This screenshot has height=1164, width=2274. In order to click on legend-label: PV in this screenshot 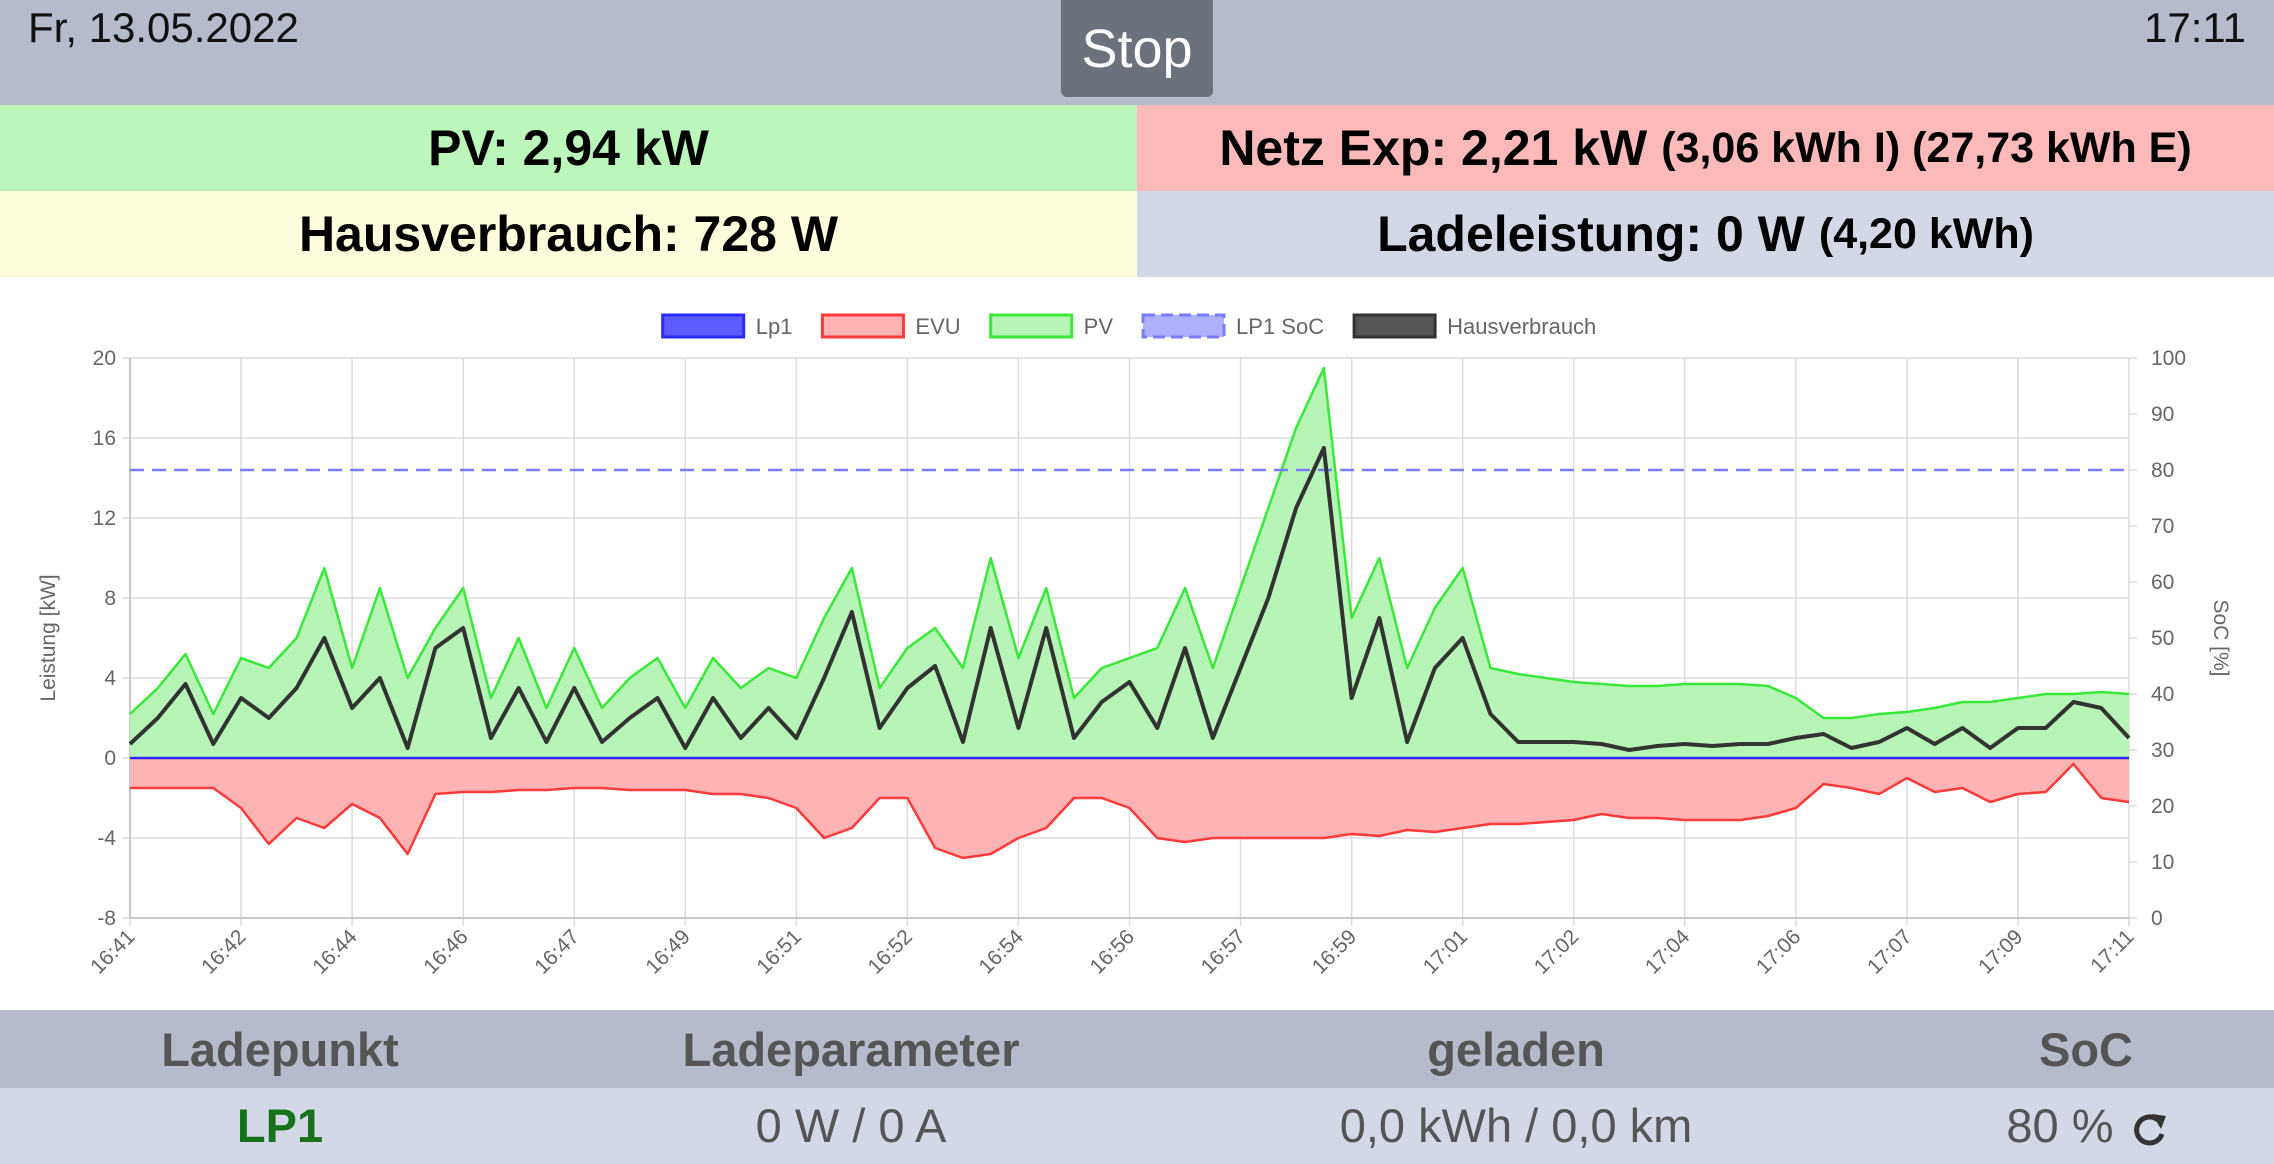, I will do `click(1099, 326)`.